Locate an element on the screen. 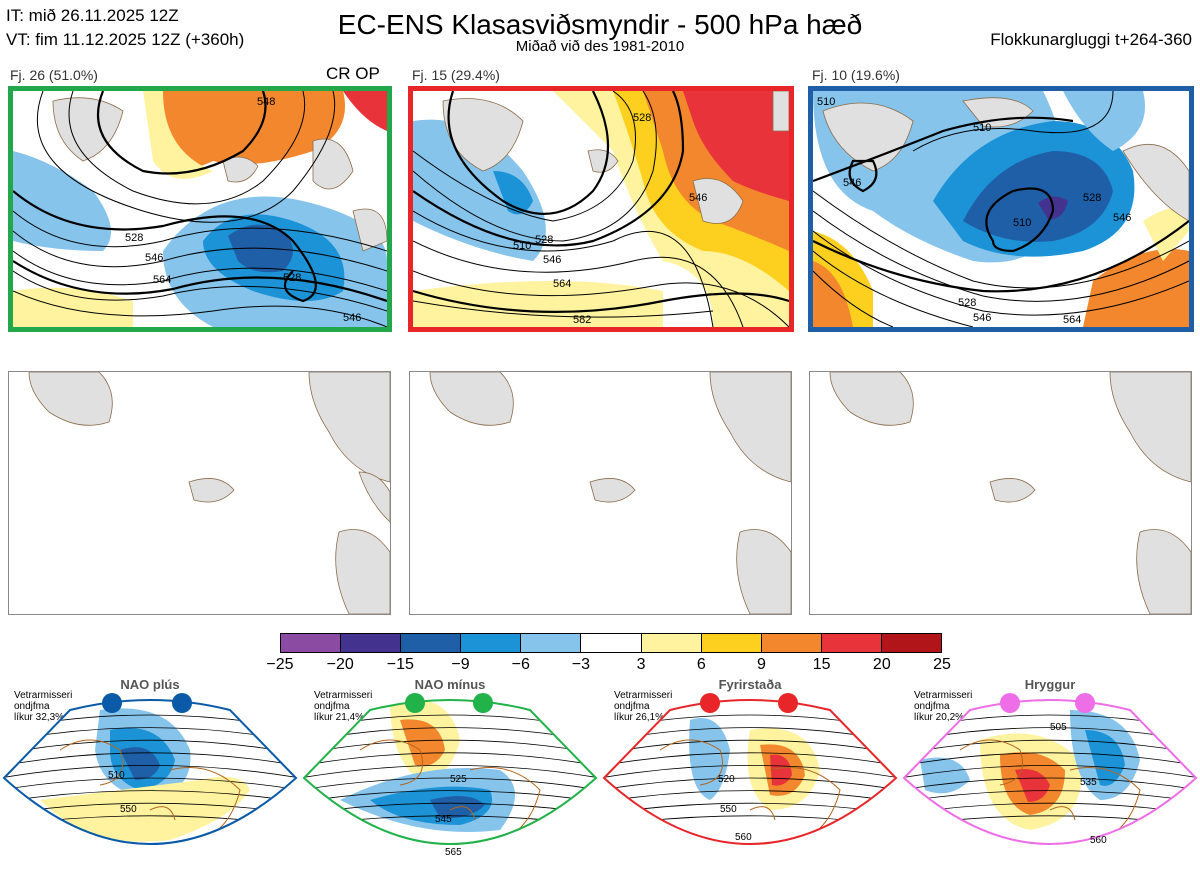  colorbar-tick-label: 3 is located at coordinates (641, 664).